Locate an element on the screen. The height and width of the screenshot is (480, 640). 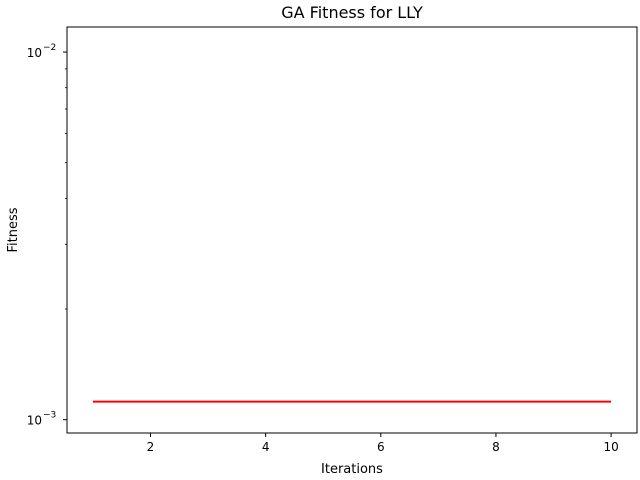
y-tick-exponent: −3 is located at coordinates (49, 416).